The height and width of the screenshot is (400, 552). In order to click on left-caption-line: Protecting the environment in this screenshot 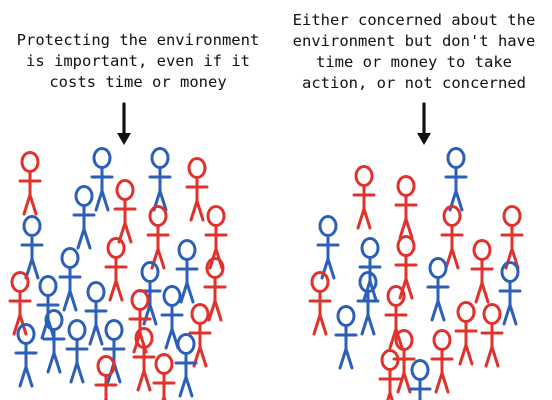, I will do `click(138, 40)`.